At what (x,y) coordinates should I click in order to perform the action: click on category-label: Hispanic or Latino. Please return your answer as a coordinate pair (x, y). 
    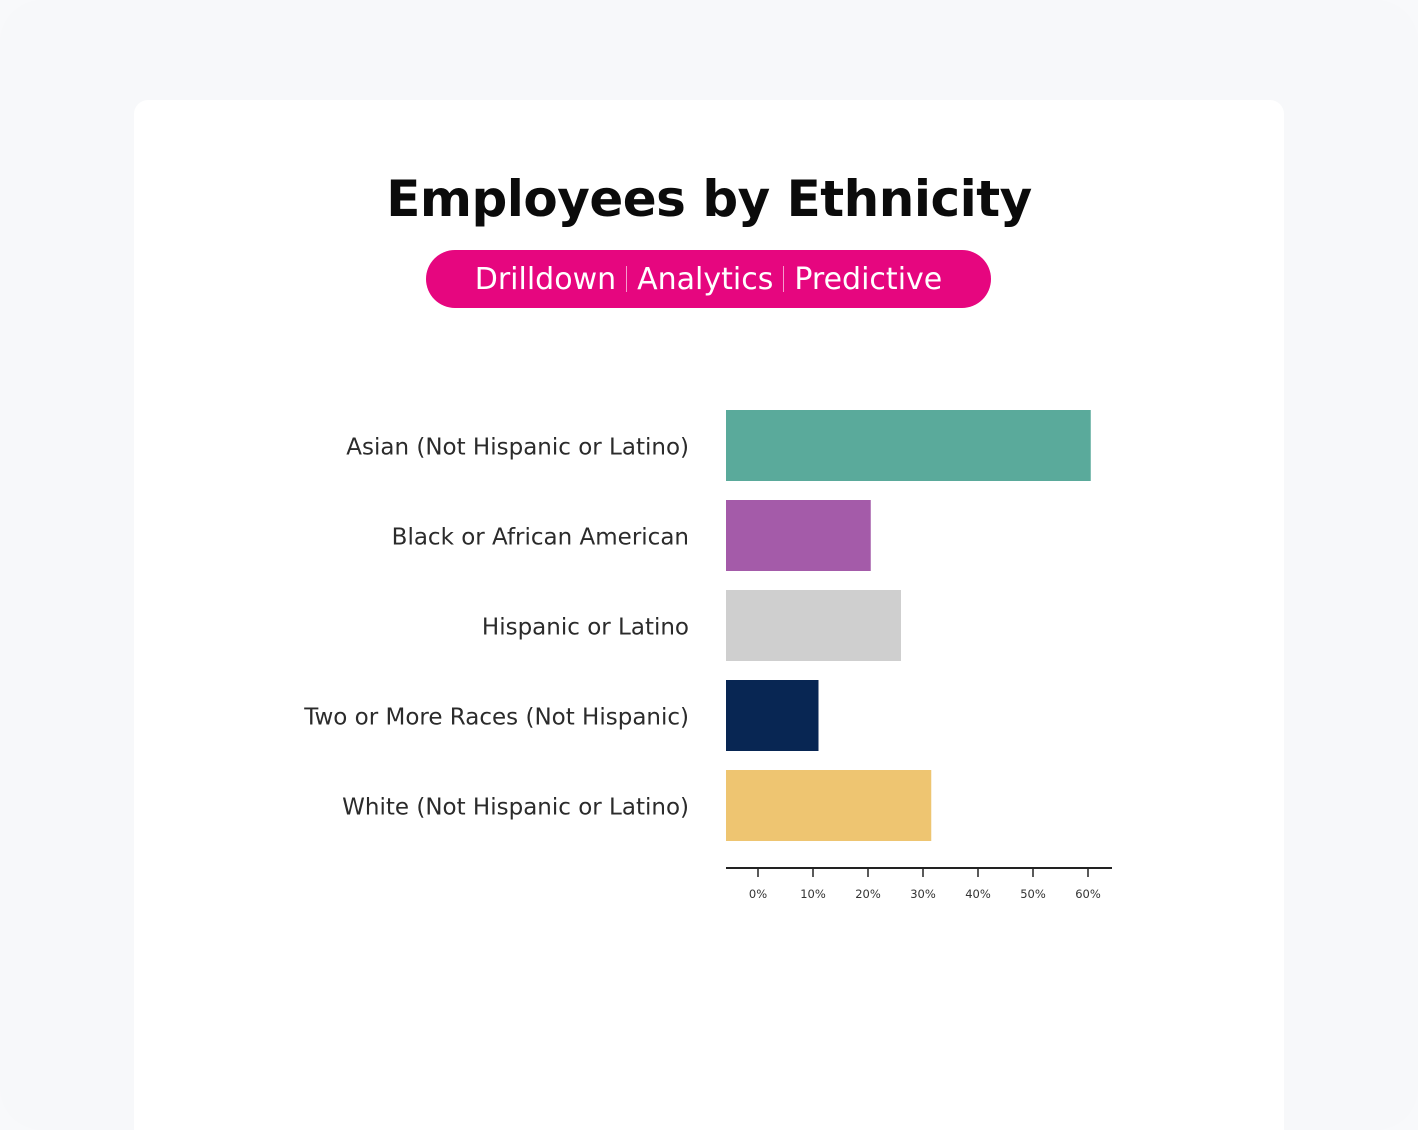
    Looking at the image, I should click on (585, 628).